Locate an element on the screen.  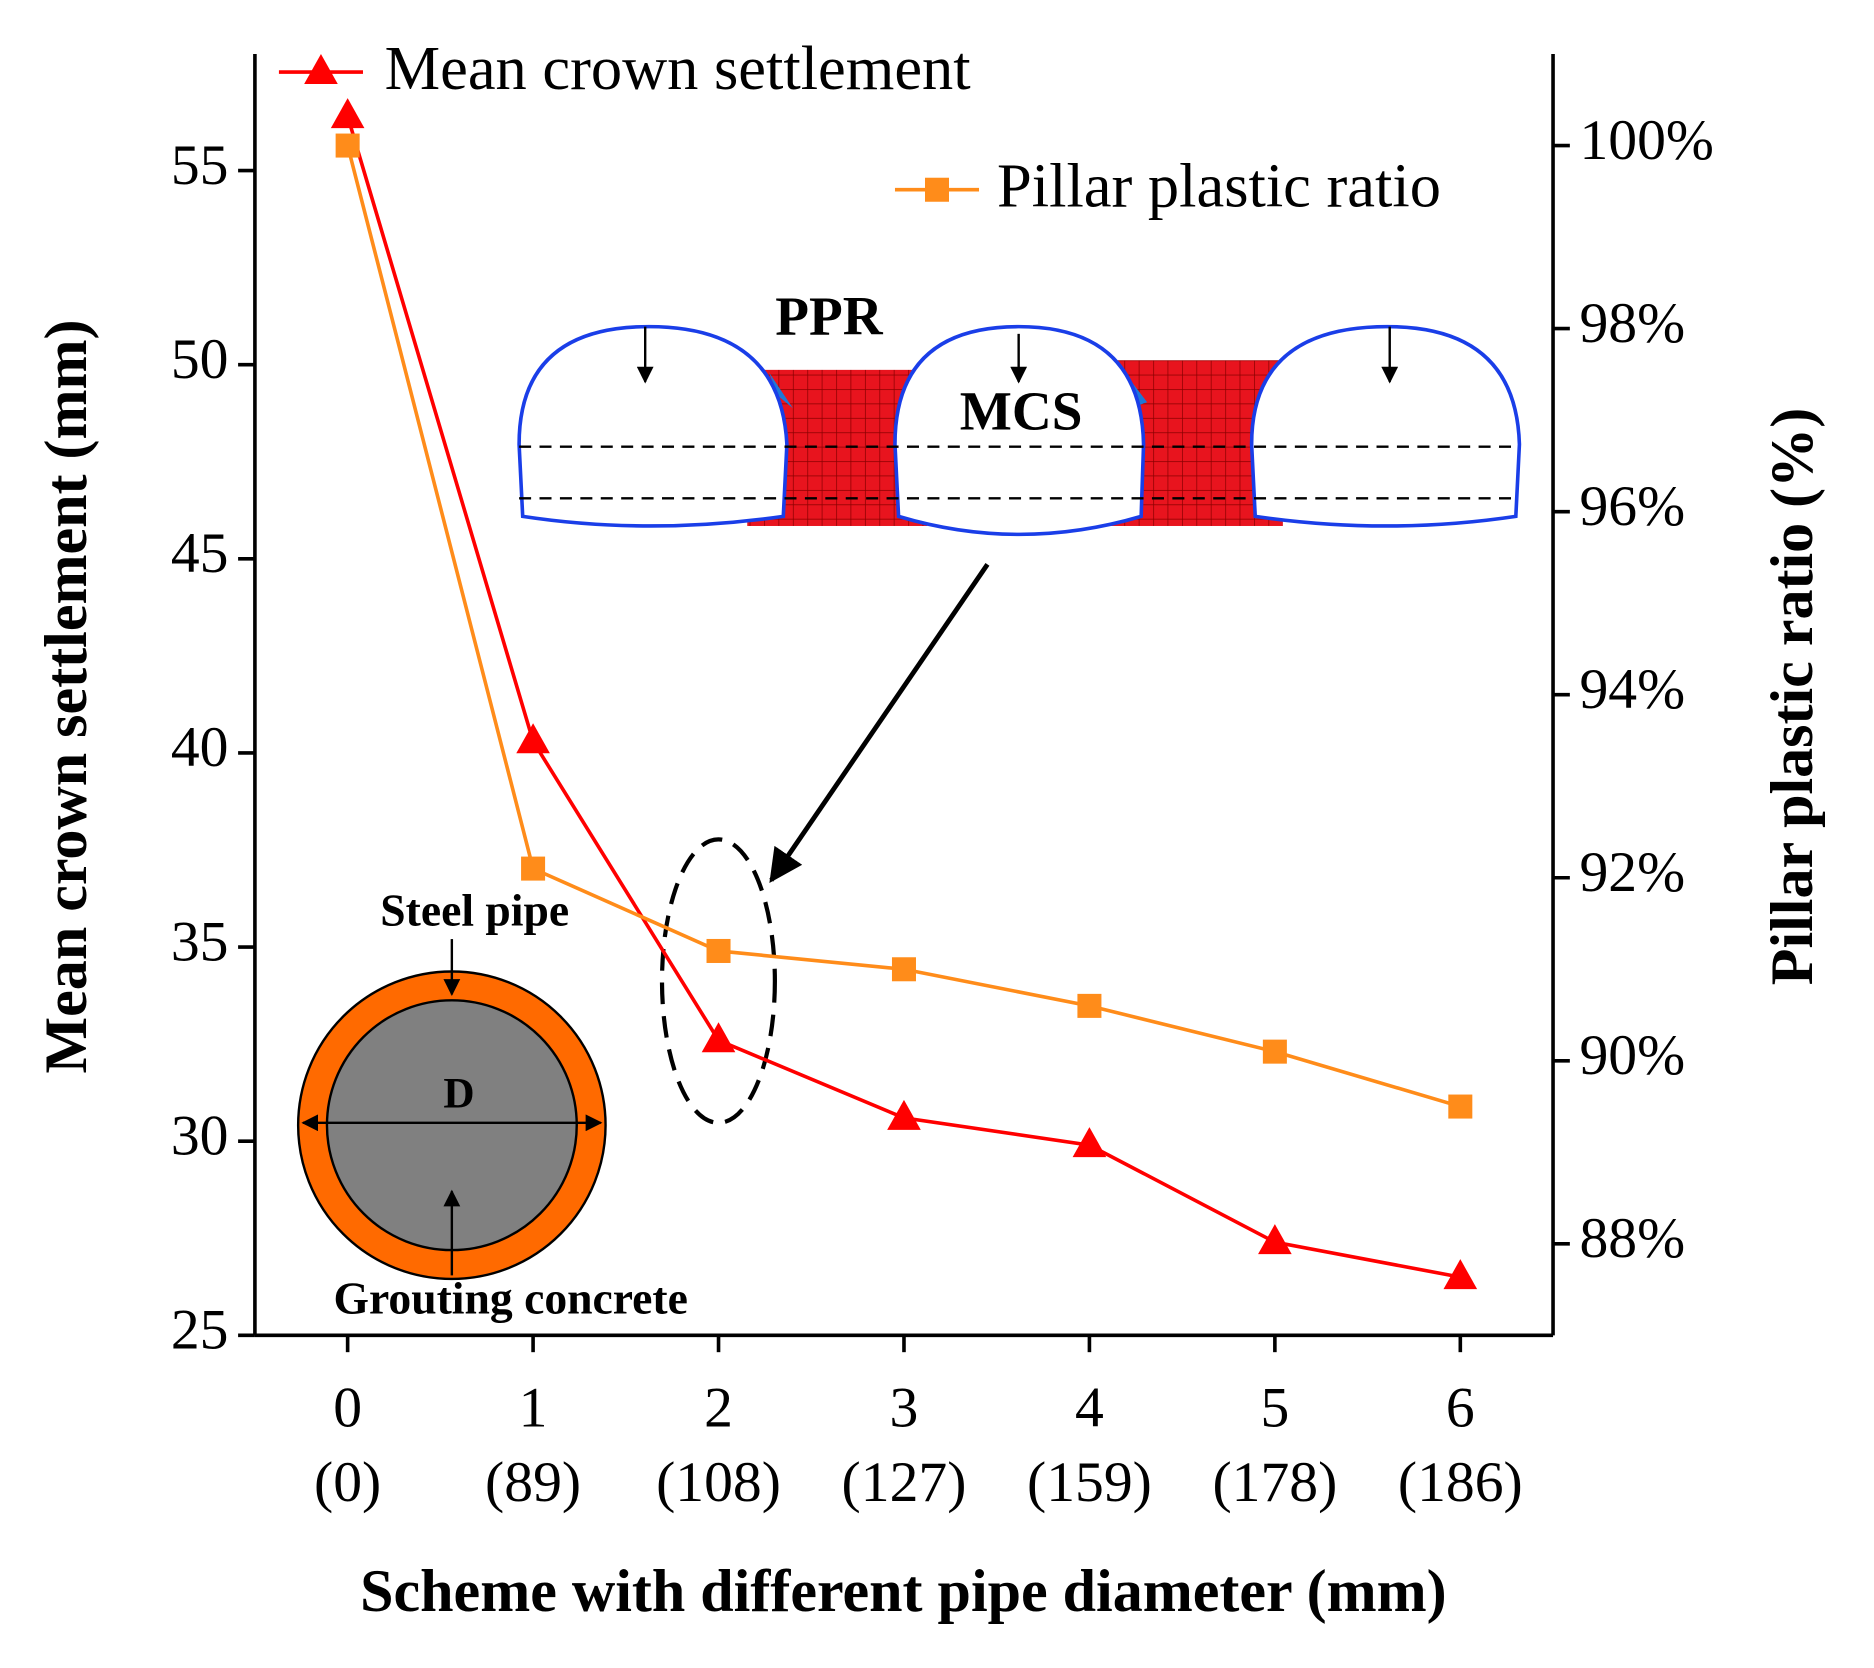
y-axis-label: Mean crown settlement (mm) is located at coordinates (65, 696).